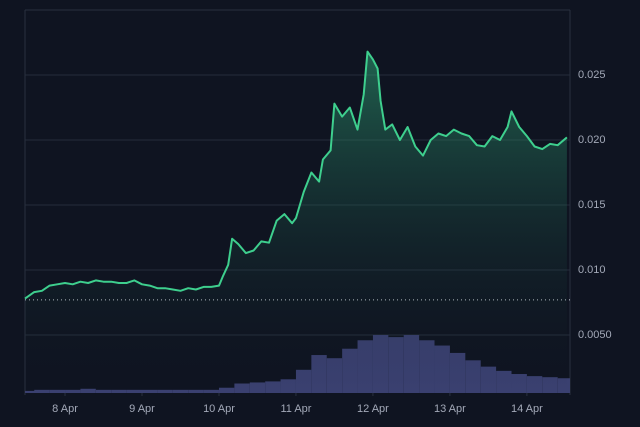 This screenshot has height=427, width=640. Describe the element at coordinates (595, 335) in the screenshot. I see `y-tick-label: 0.0050` at that location.